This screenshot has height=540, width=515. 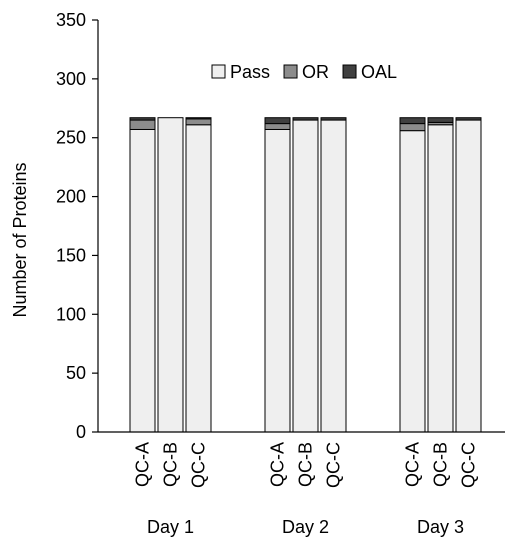 I want to click on y-tick-label: 350, so click(x=71, y=20).